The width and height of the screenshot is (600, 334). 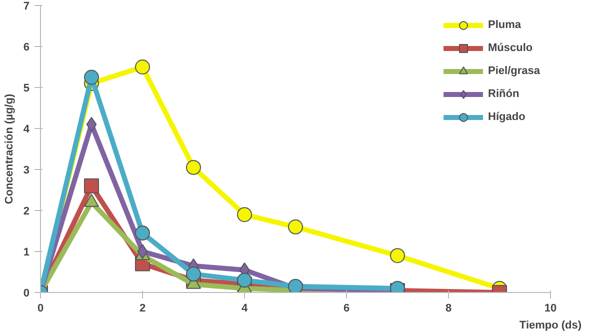 I want to click on legend-label: Riñón, so click(x=504, y=94).